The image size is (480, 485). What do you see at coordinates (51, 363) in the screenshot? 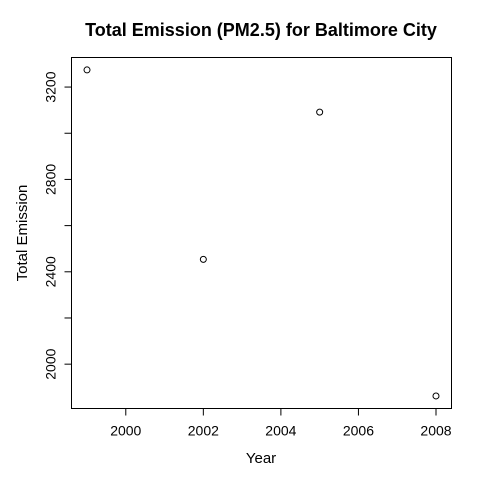
I see `y-tick-label: 2000` at bounding box center [51, 363].